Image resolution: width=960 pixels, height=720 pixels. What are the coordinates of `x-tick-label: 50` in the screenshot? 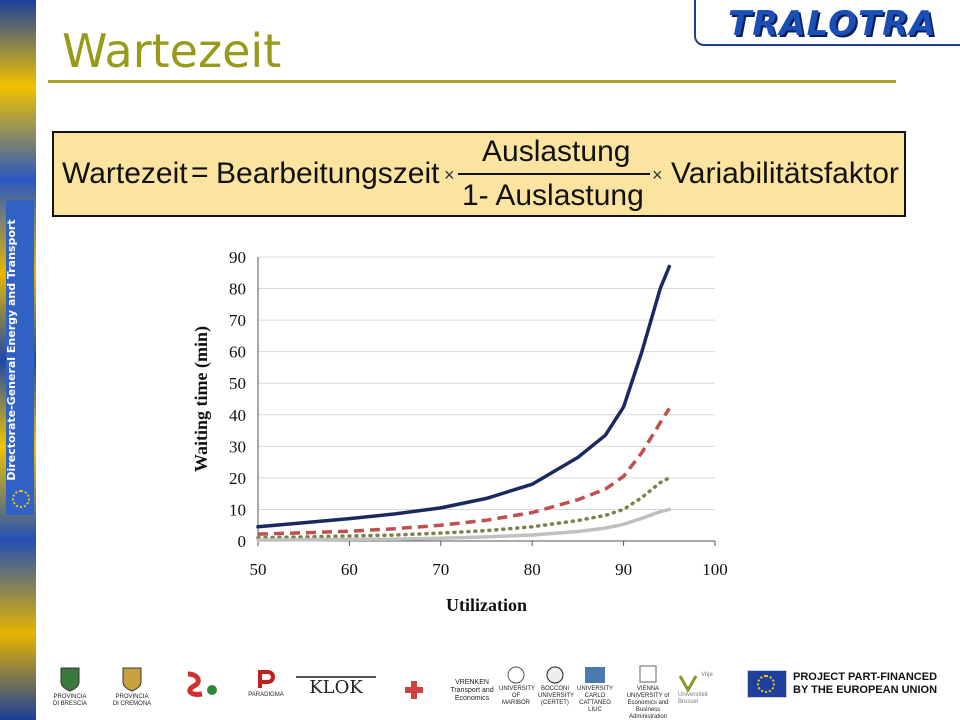 It's located at (258, 569).